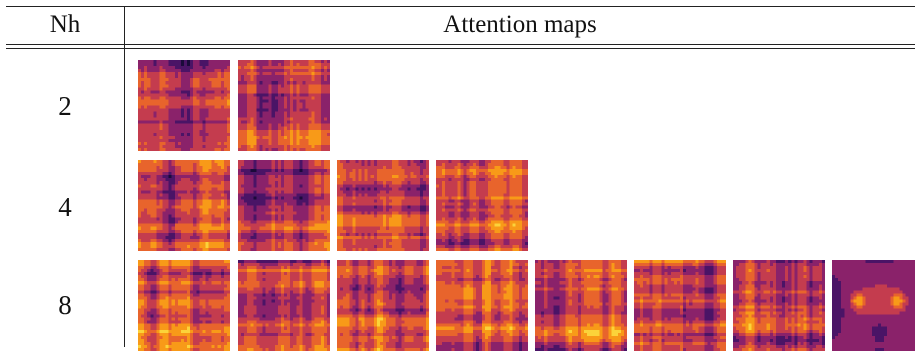 This screenshot has height=351, width=915. What do you see at coordinates (65, 305) in the screenshot?
I see `row-label-nh-8: 8` at bounding box center [65, 305].